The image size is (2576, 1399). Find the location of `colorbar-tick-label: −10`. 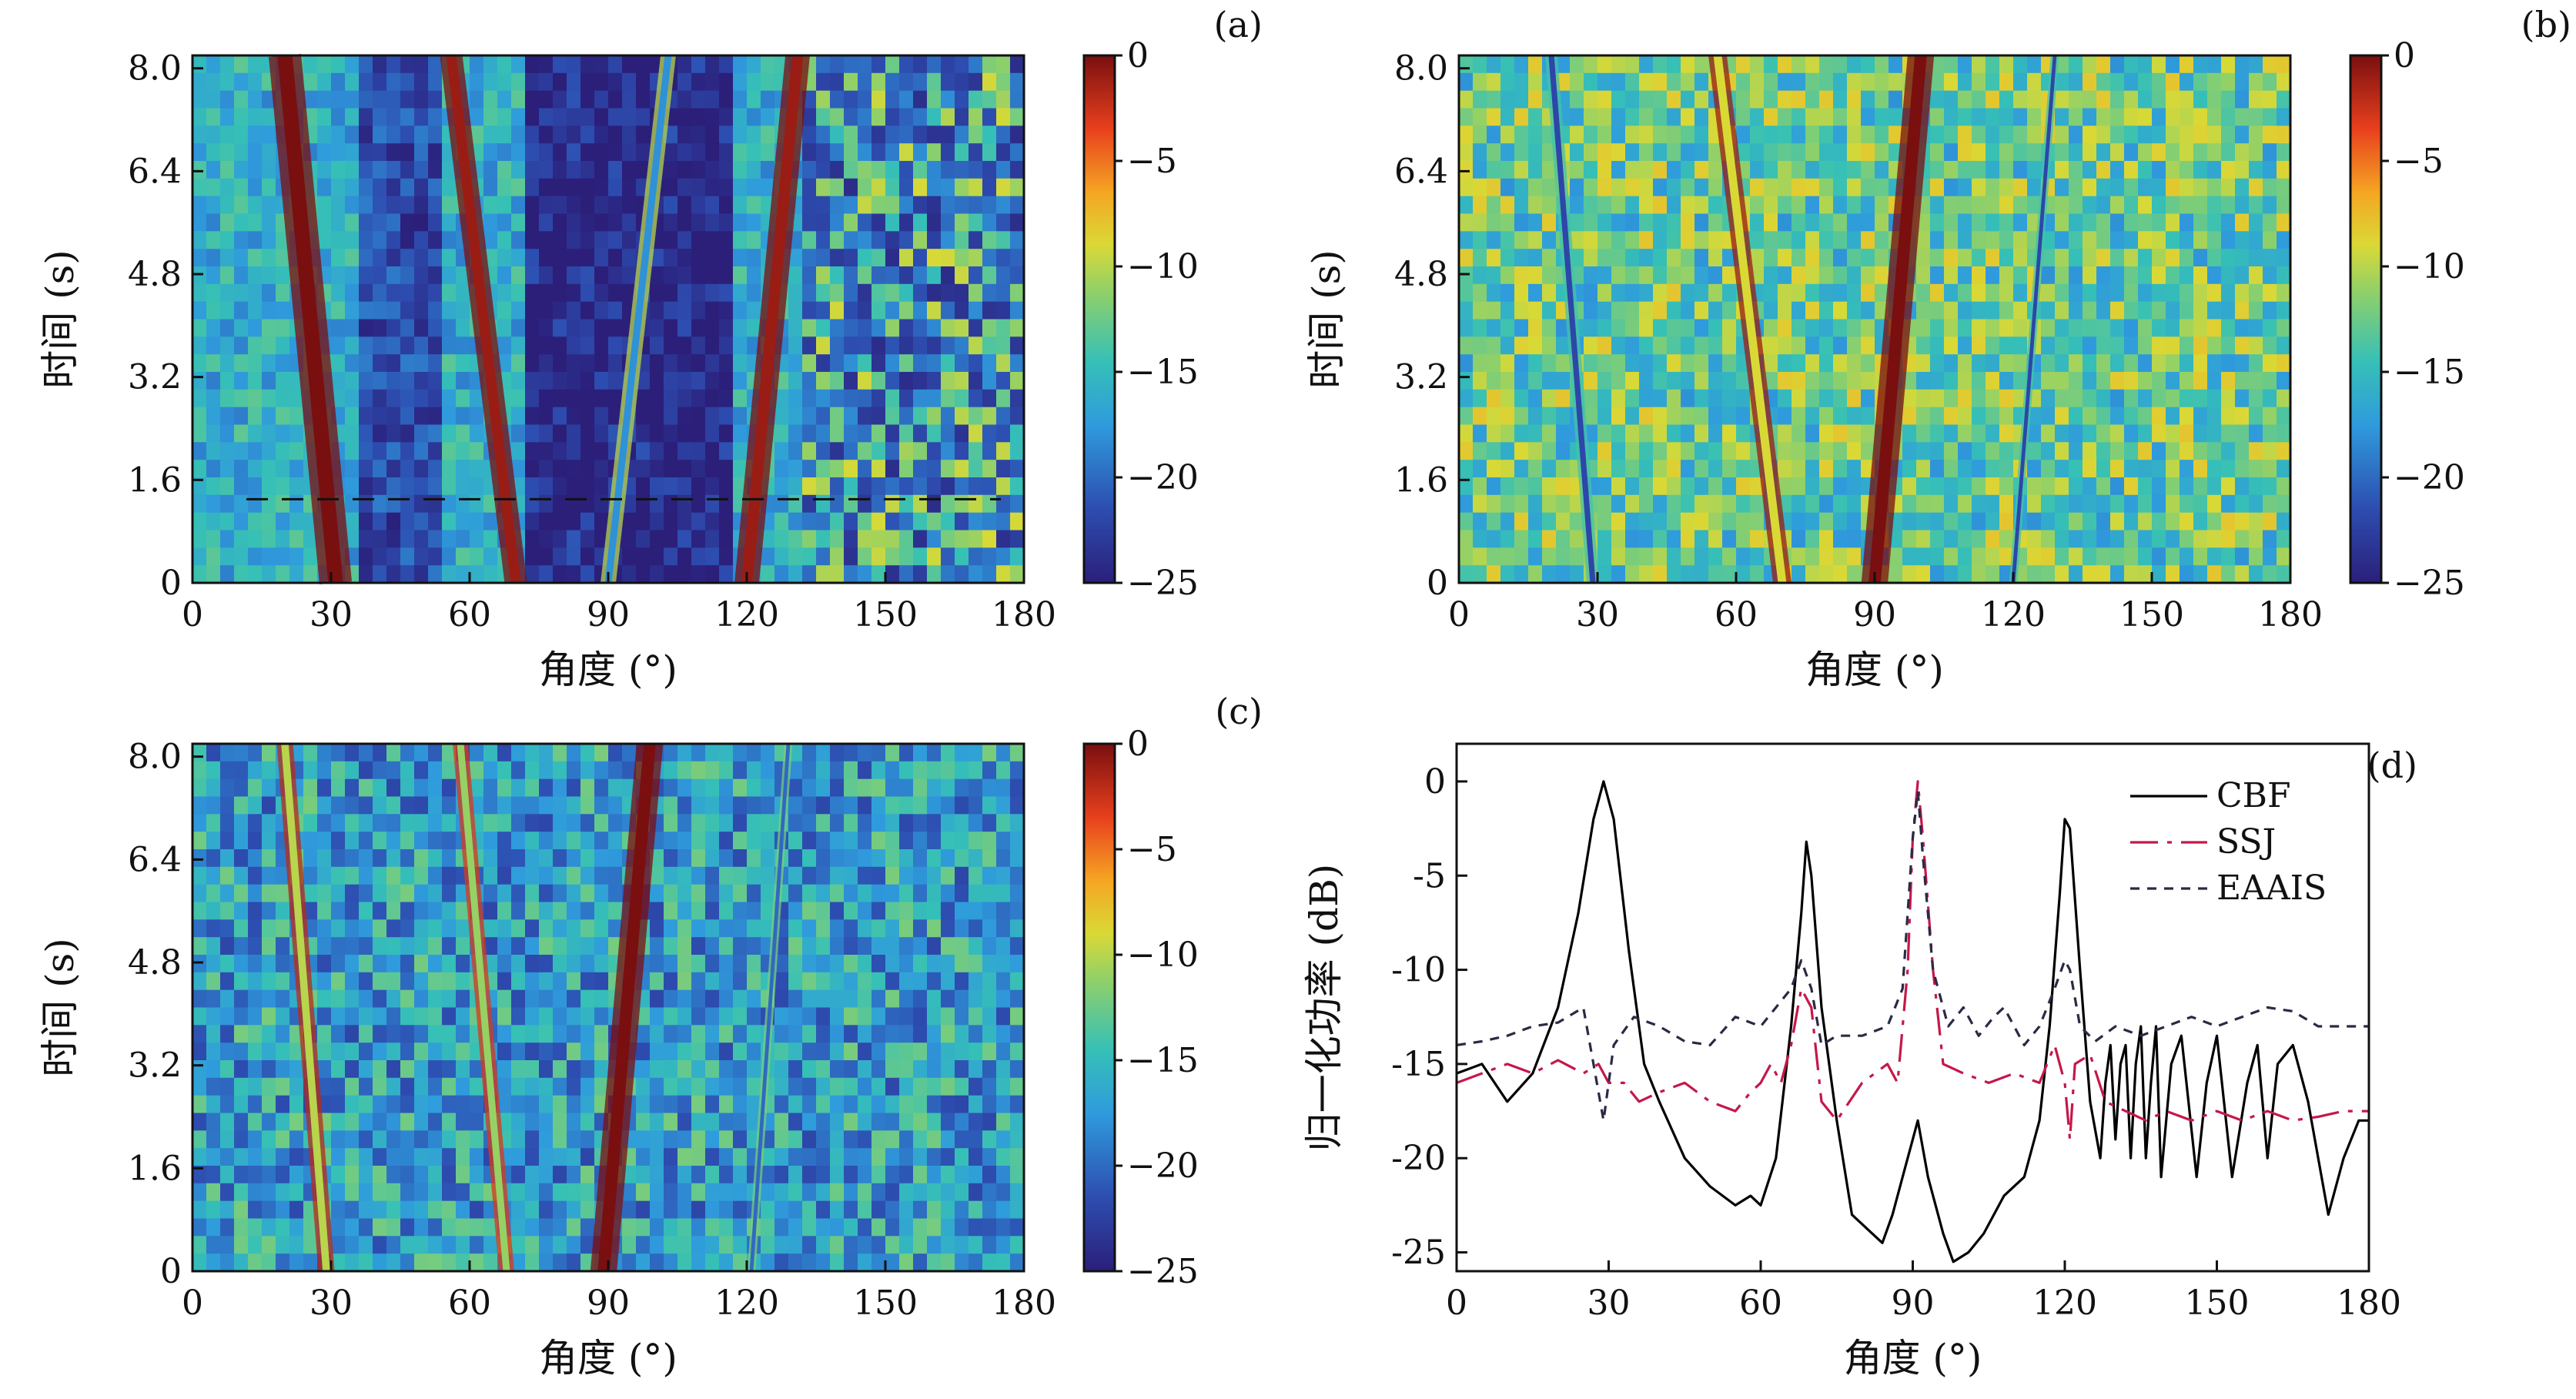

colorbar-tick-label: −10 is located at coordinates (2429, 266).